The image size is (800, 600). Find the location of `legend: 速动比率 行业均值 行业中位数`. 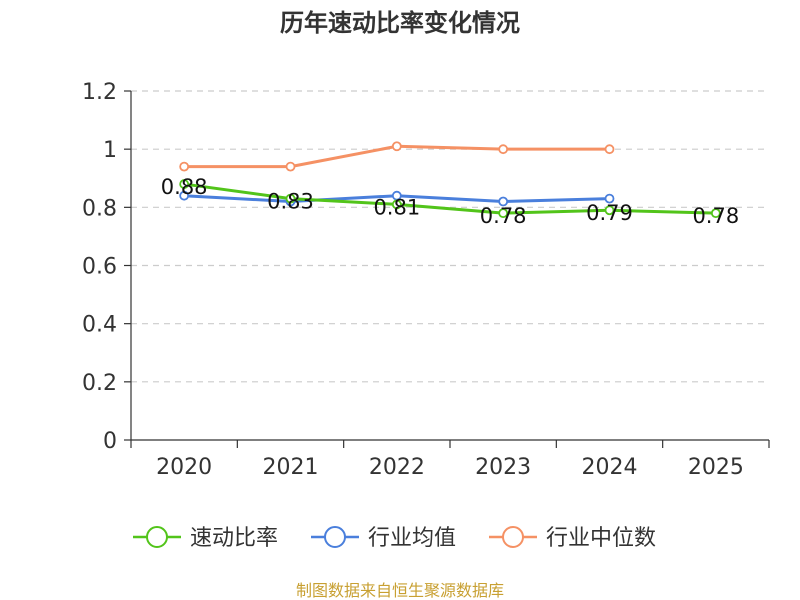

legend: 速动比率 行业均值 行业中位数 is located at coordinates (394, 538).